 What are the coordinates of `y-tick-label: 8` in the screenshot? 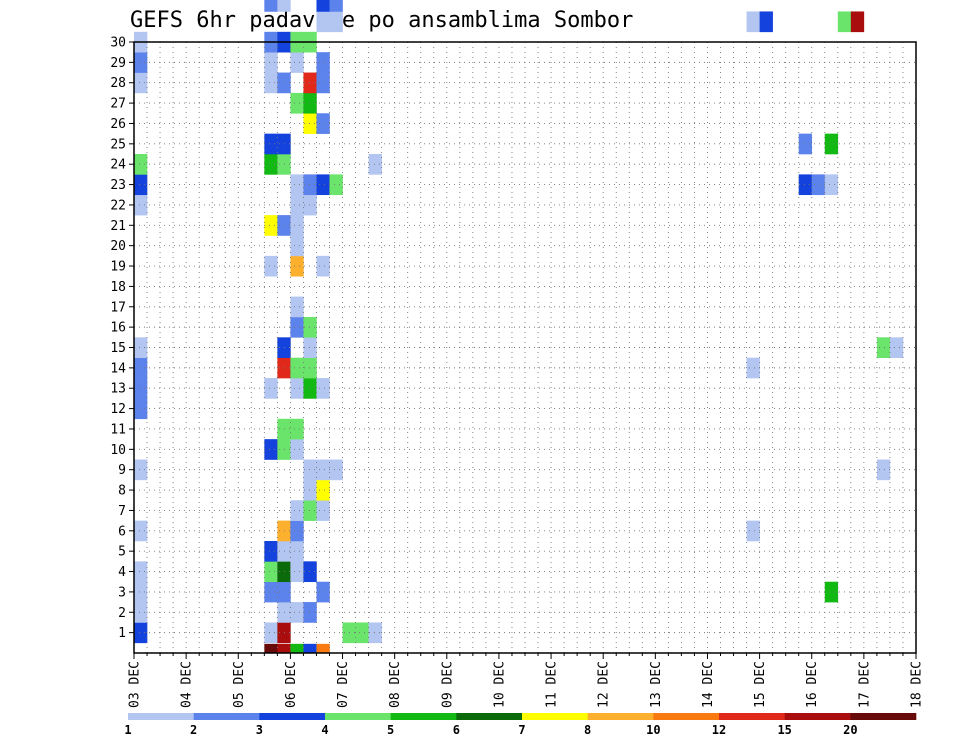 It's located at (122, 491).